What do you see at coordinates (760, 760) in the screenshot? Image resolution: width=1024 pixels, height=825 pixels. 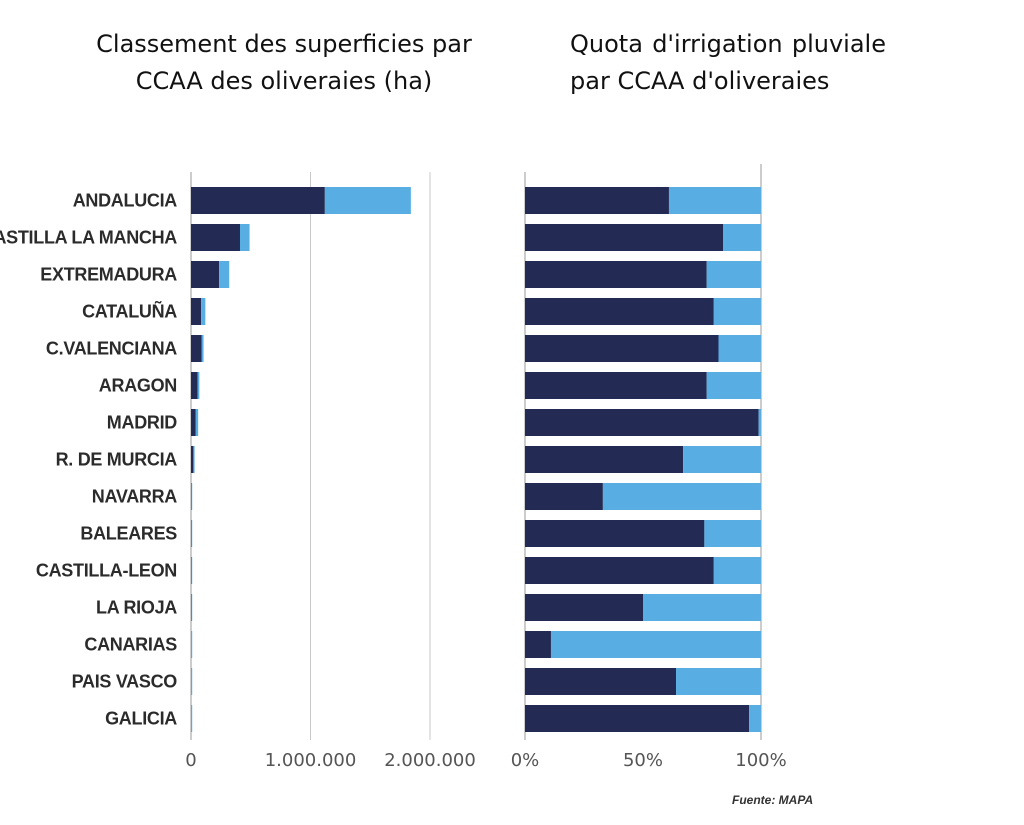 I see `x-tick-label: 100%` at bounding box center [760, 760].